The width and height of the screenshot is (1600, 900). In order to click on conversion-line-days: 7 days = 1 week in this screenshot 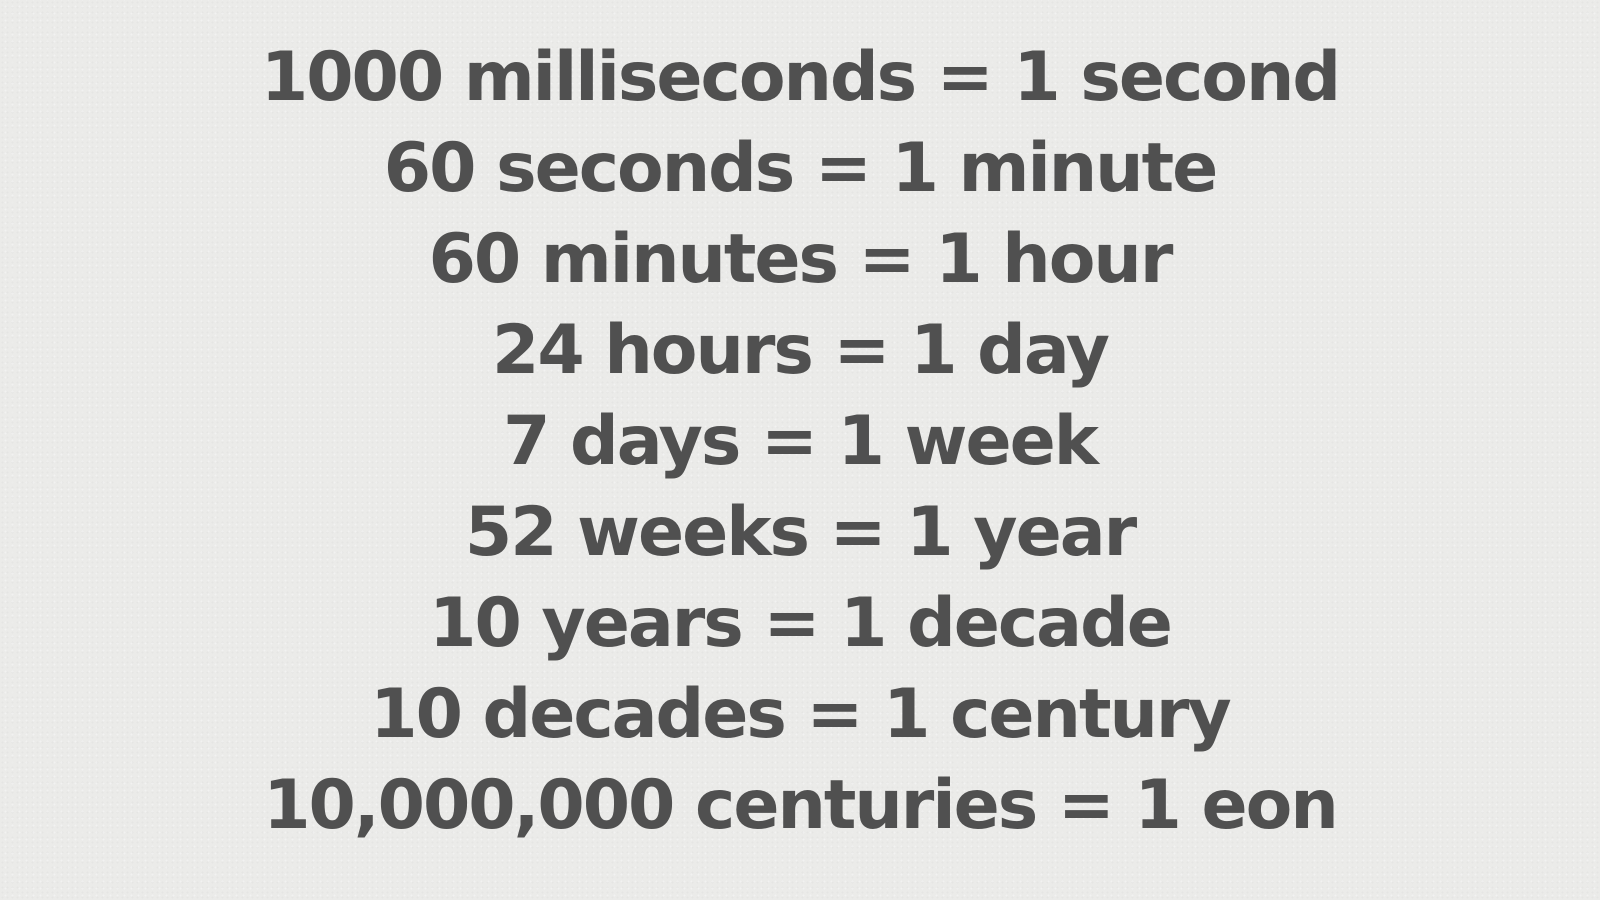, I will do `click(801, 441)`.